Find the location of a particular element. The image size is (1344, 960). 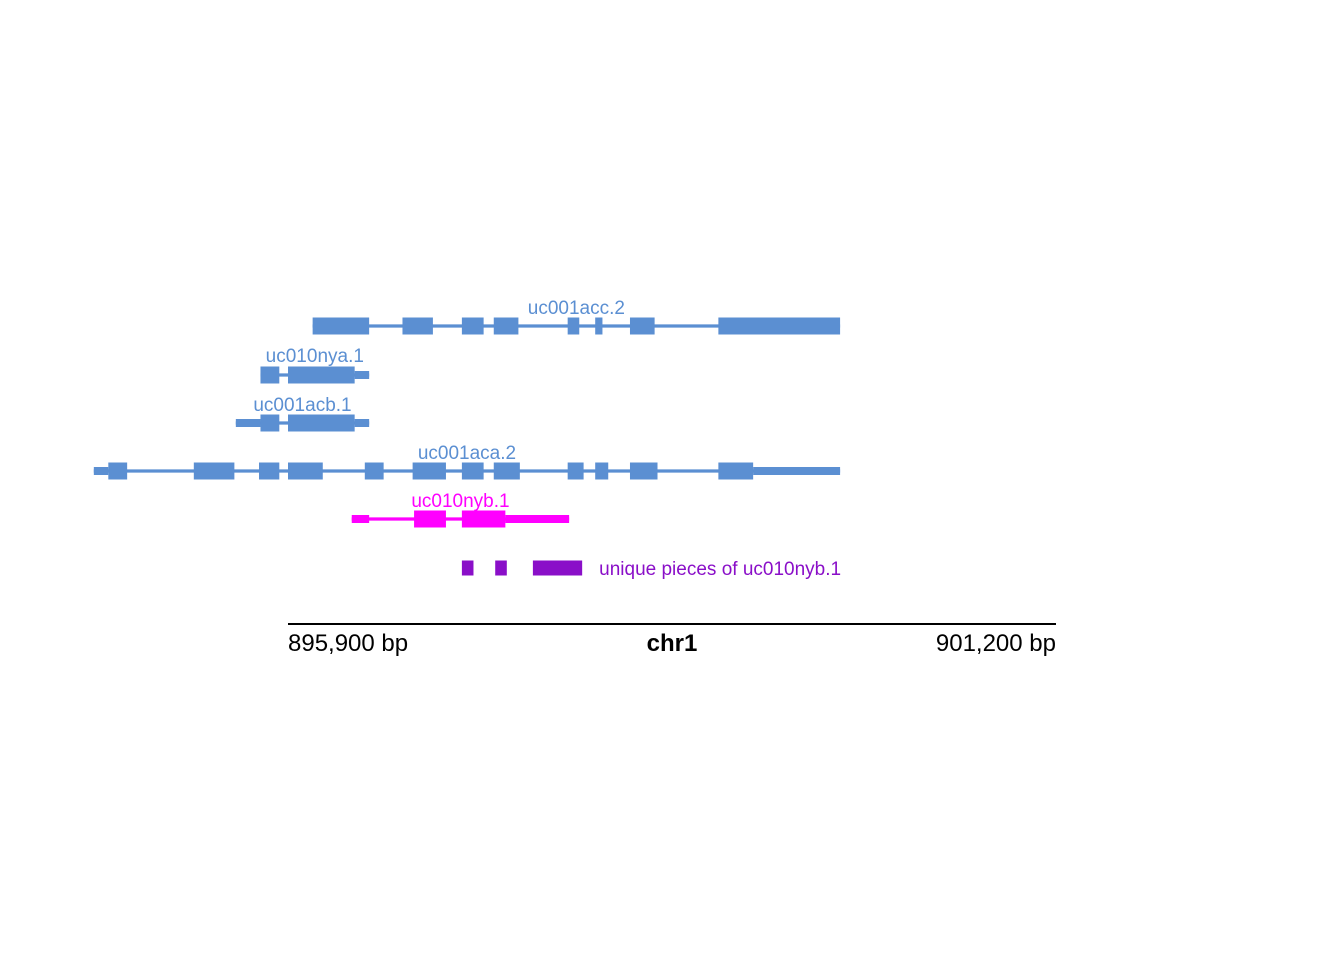

axis-start-label: 895,900 bp is located at coordinates (348, 643).